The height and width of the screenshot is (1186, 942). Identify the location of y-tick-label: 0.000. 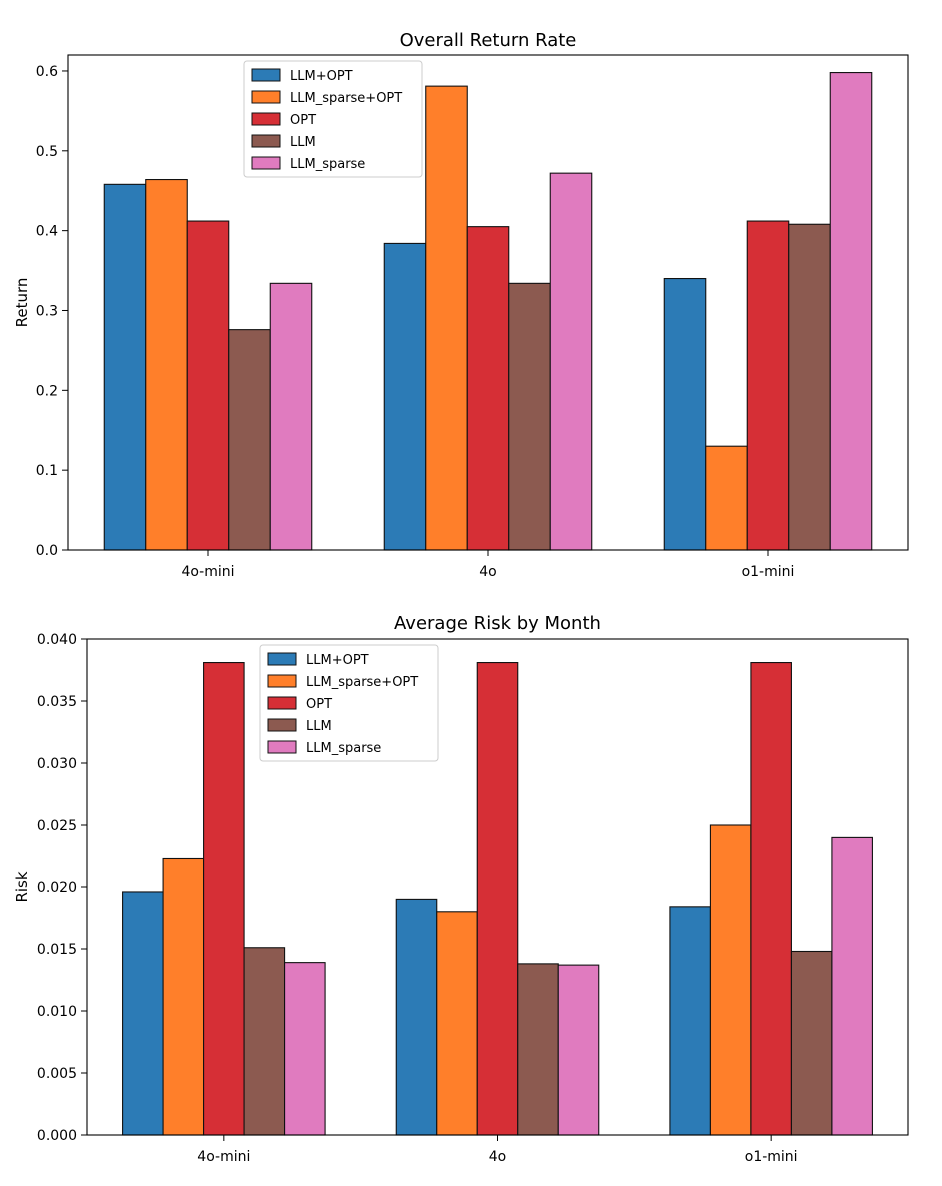
(57, 1136).